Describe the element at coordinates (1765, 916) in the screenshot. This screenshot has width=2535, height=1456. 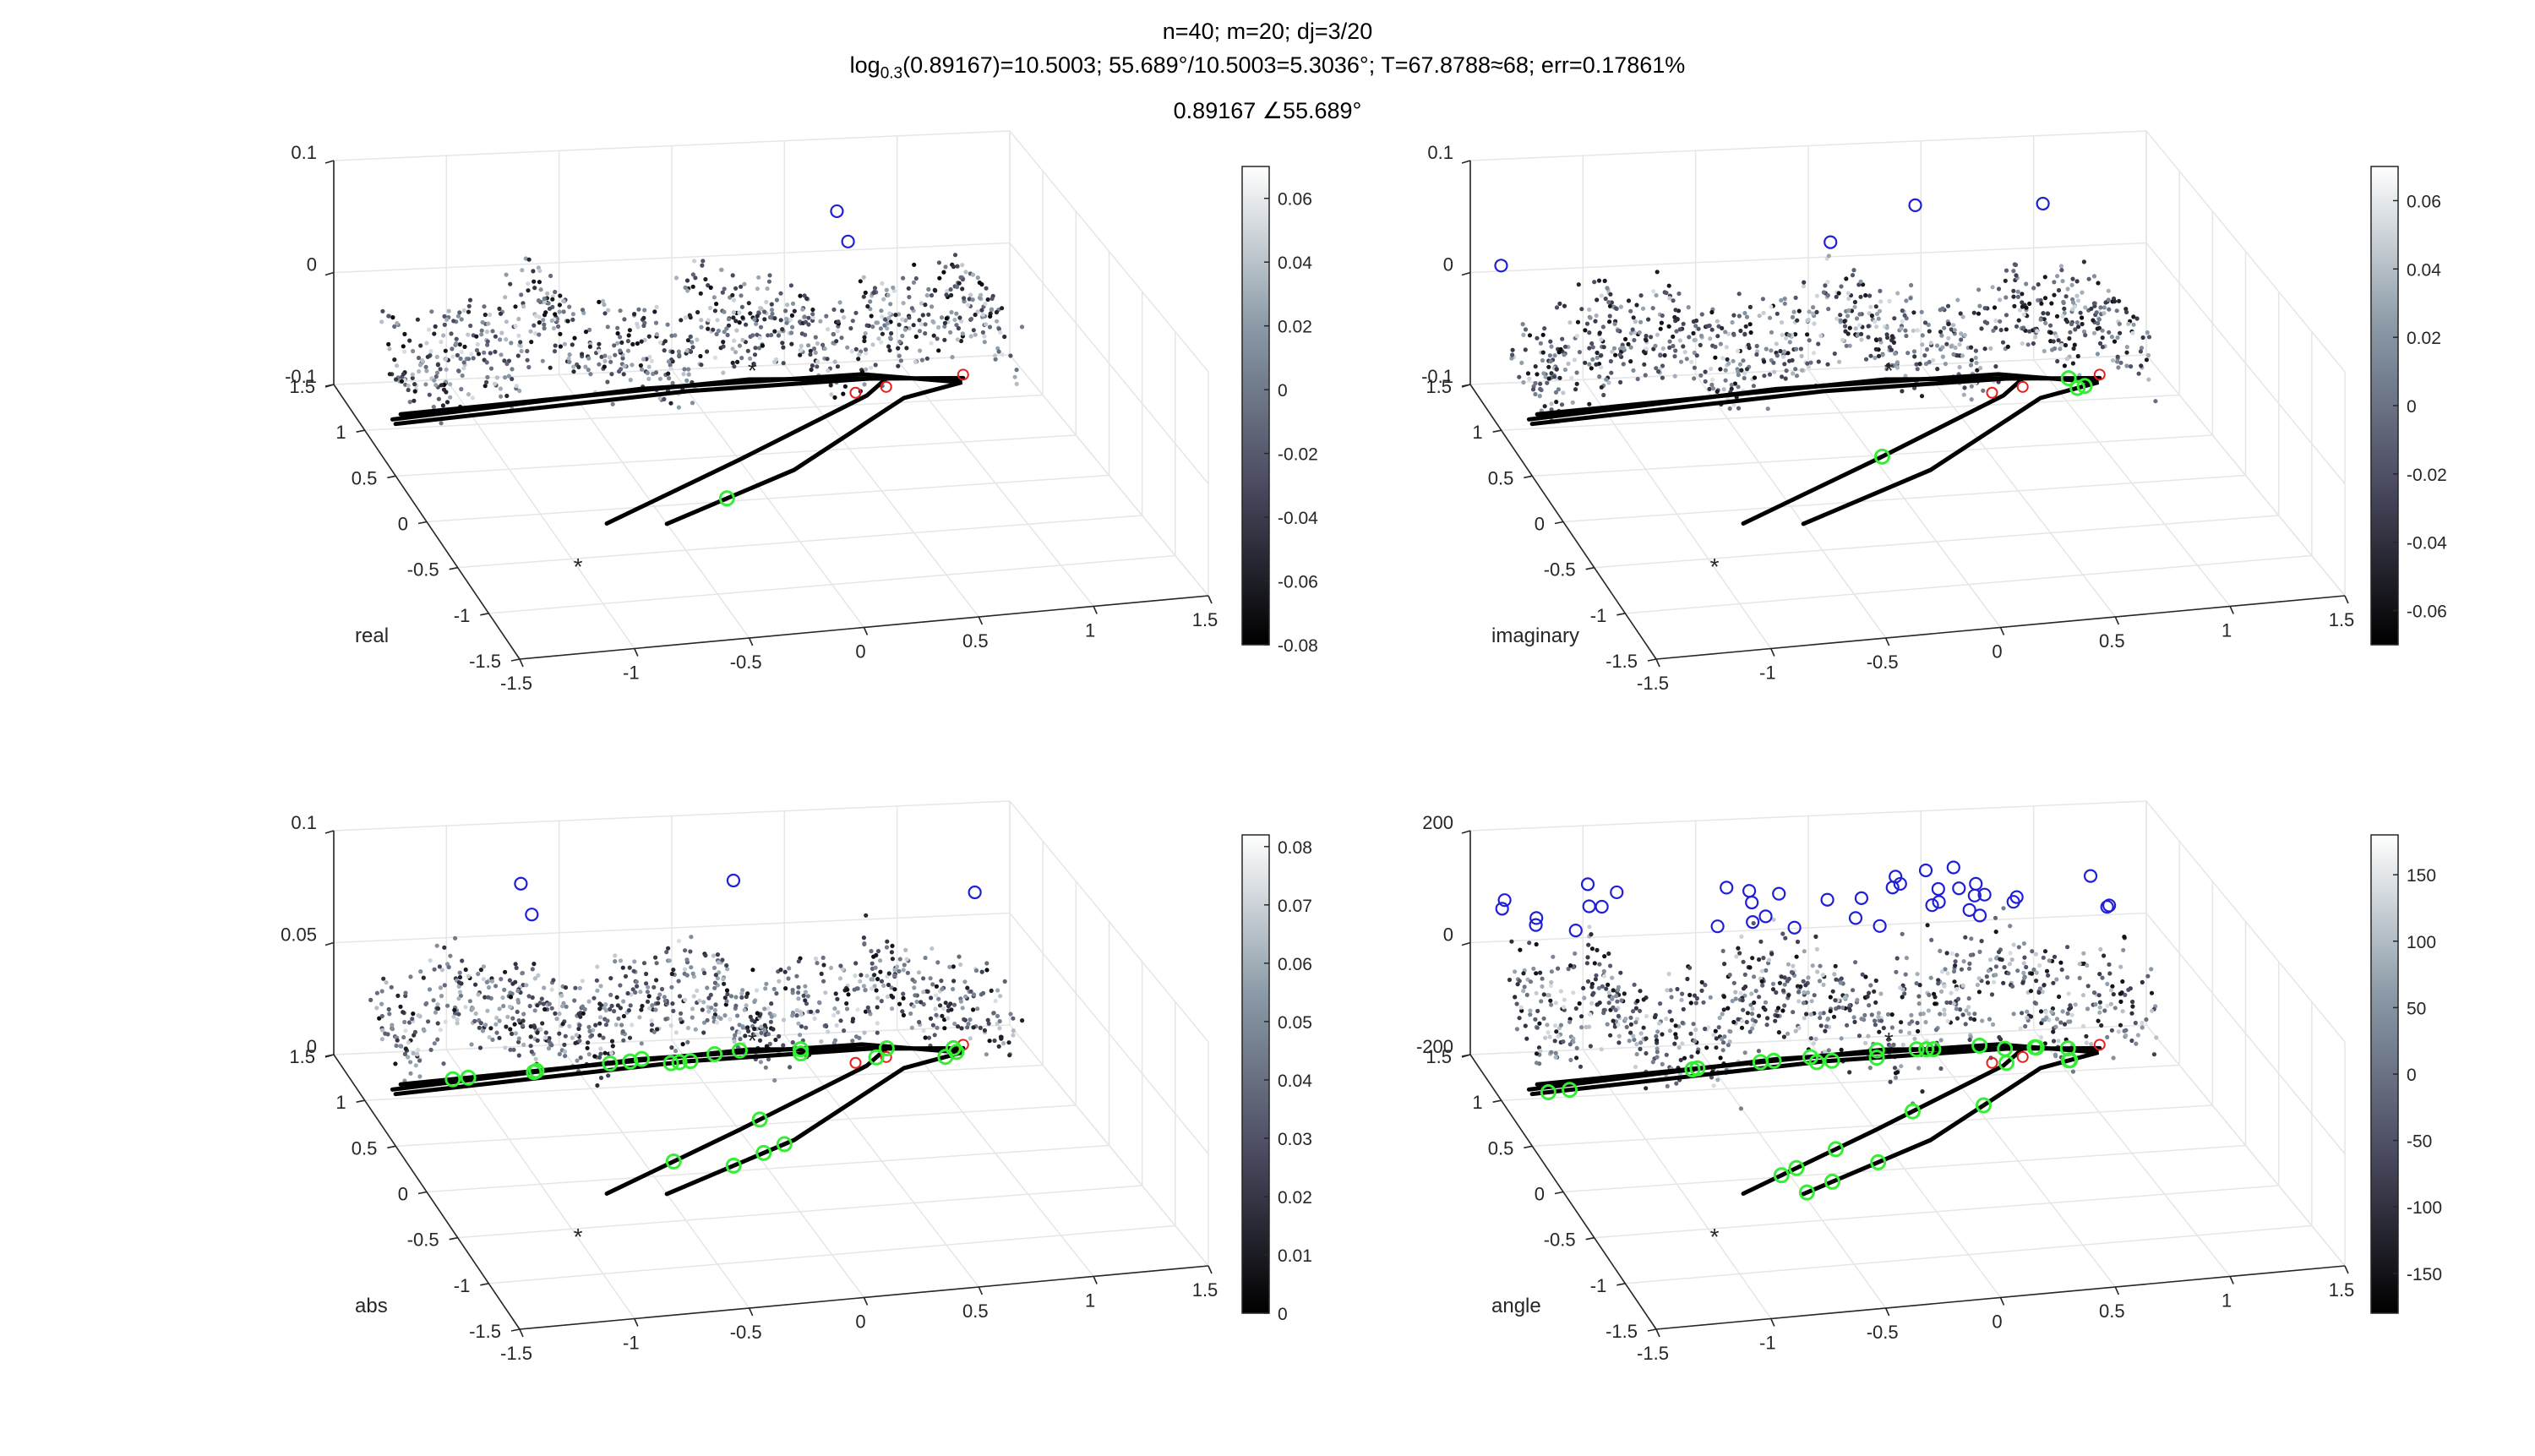
I see `blue-circle-marker` at that location.